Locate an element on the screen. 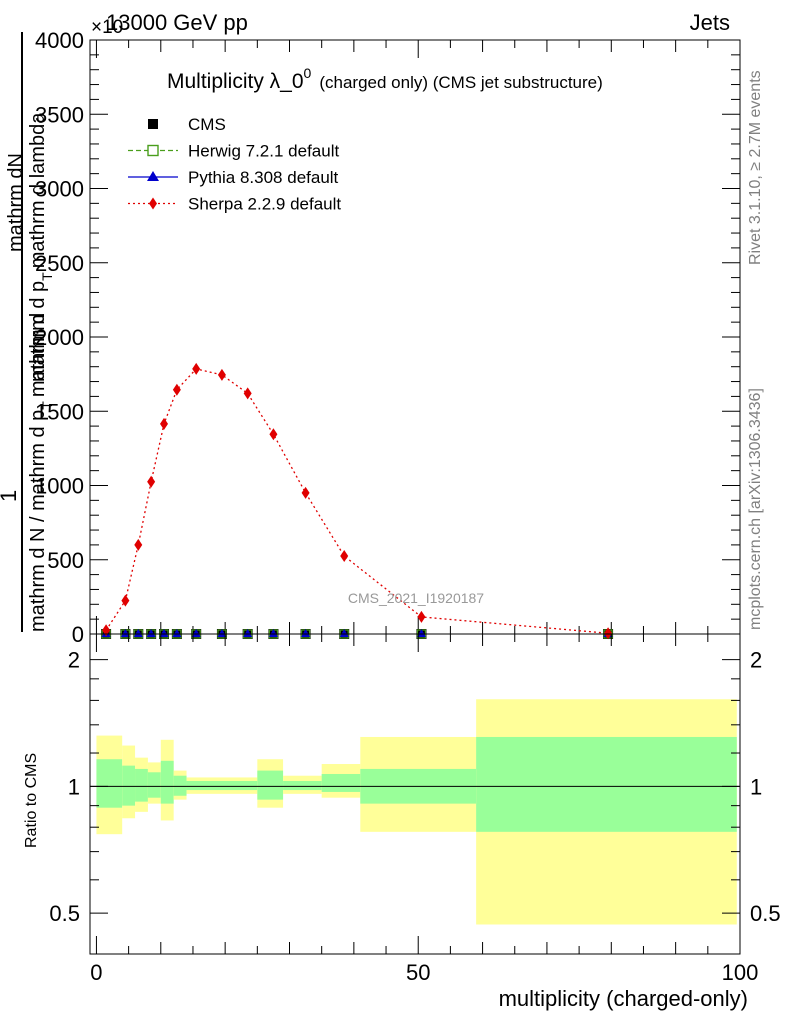  main-y-tick-label: 500 is located at coordinates (65, 560).